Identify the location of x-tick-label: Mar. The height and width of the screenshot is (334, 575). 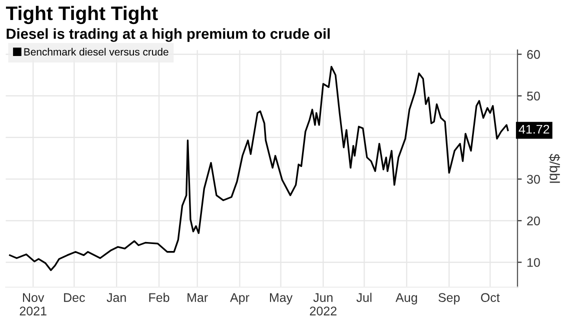
(198, 297).